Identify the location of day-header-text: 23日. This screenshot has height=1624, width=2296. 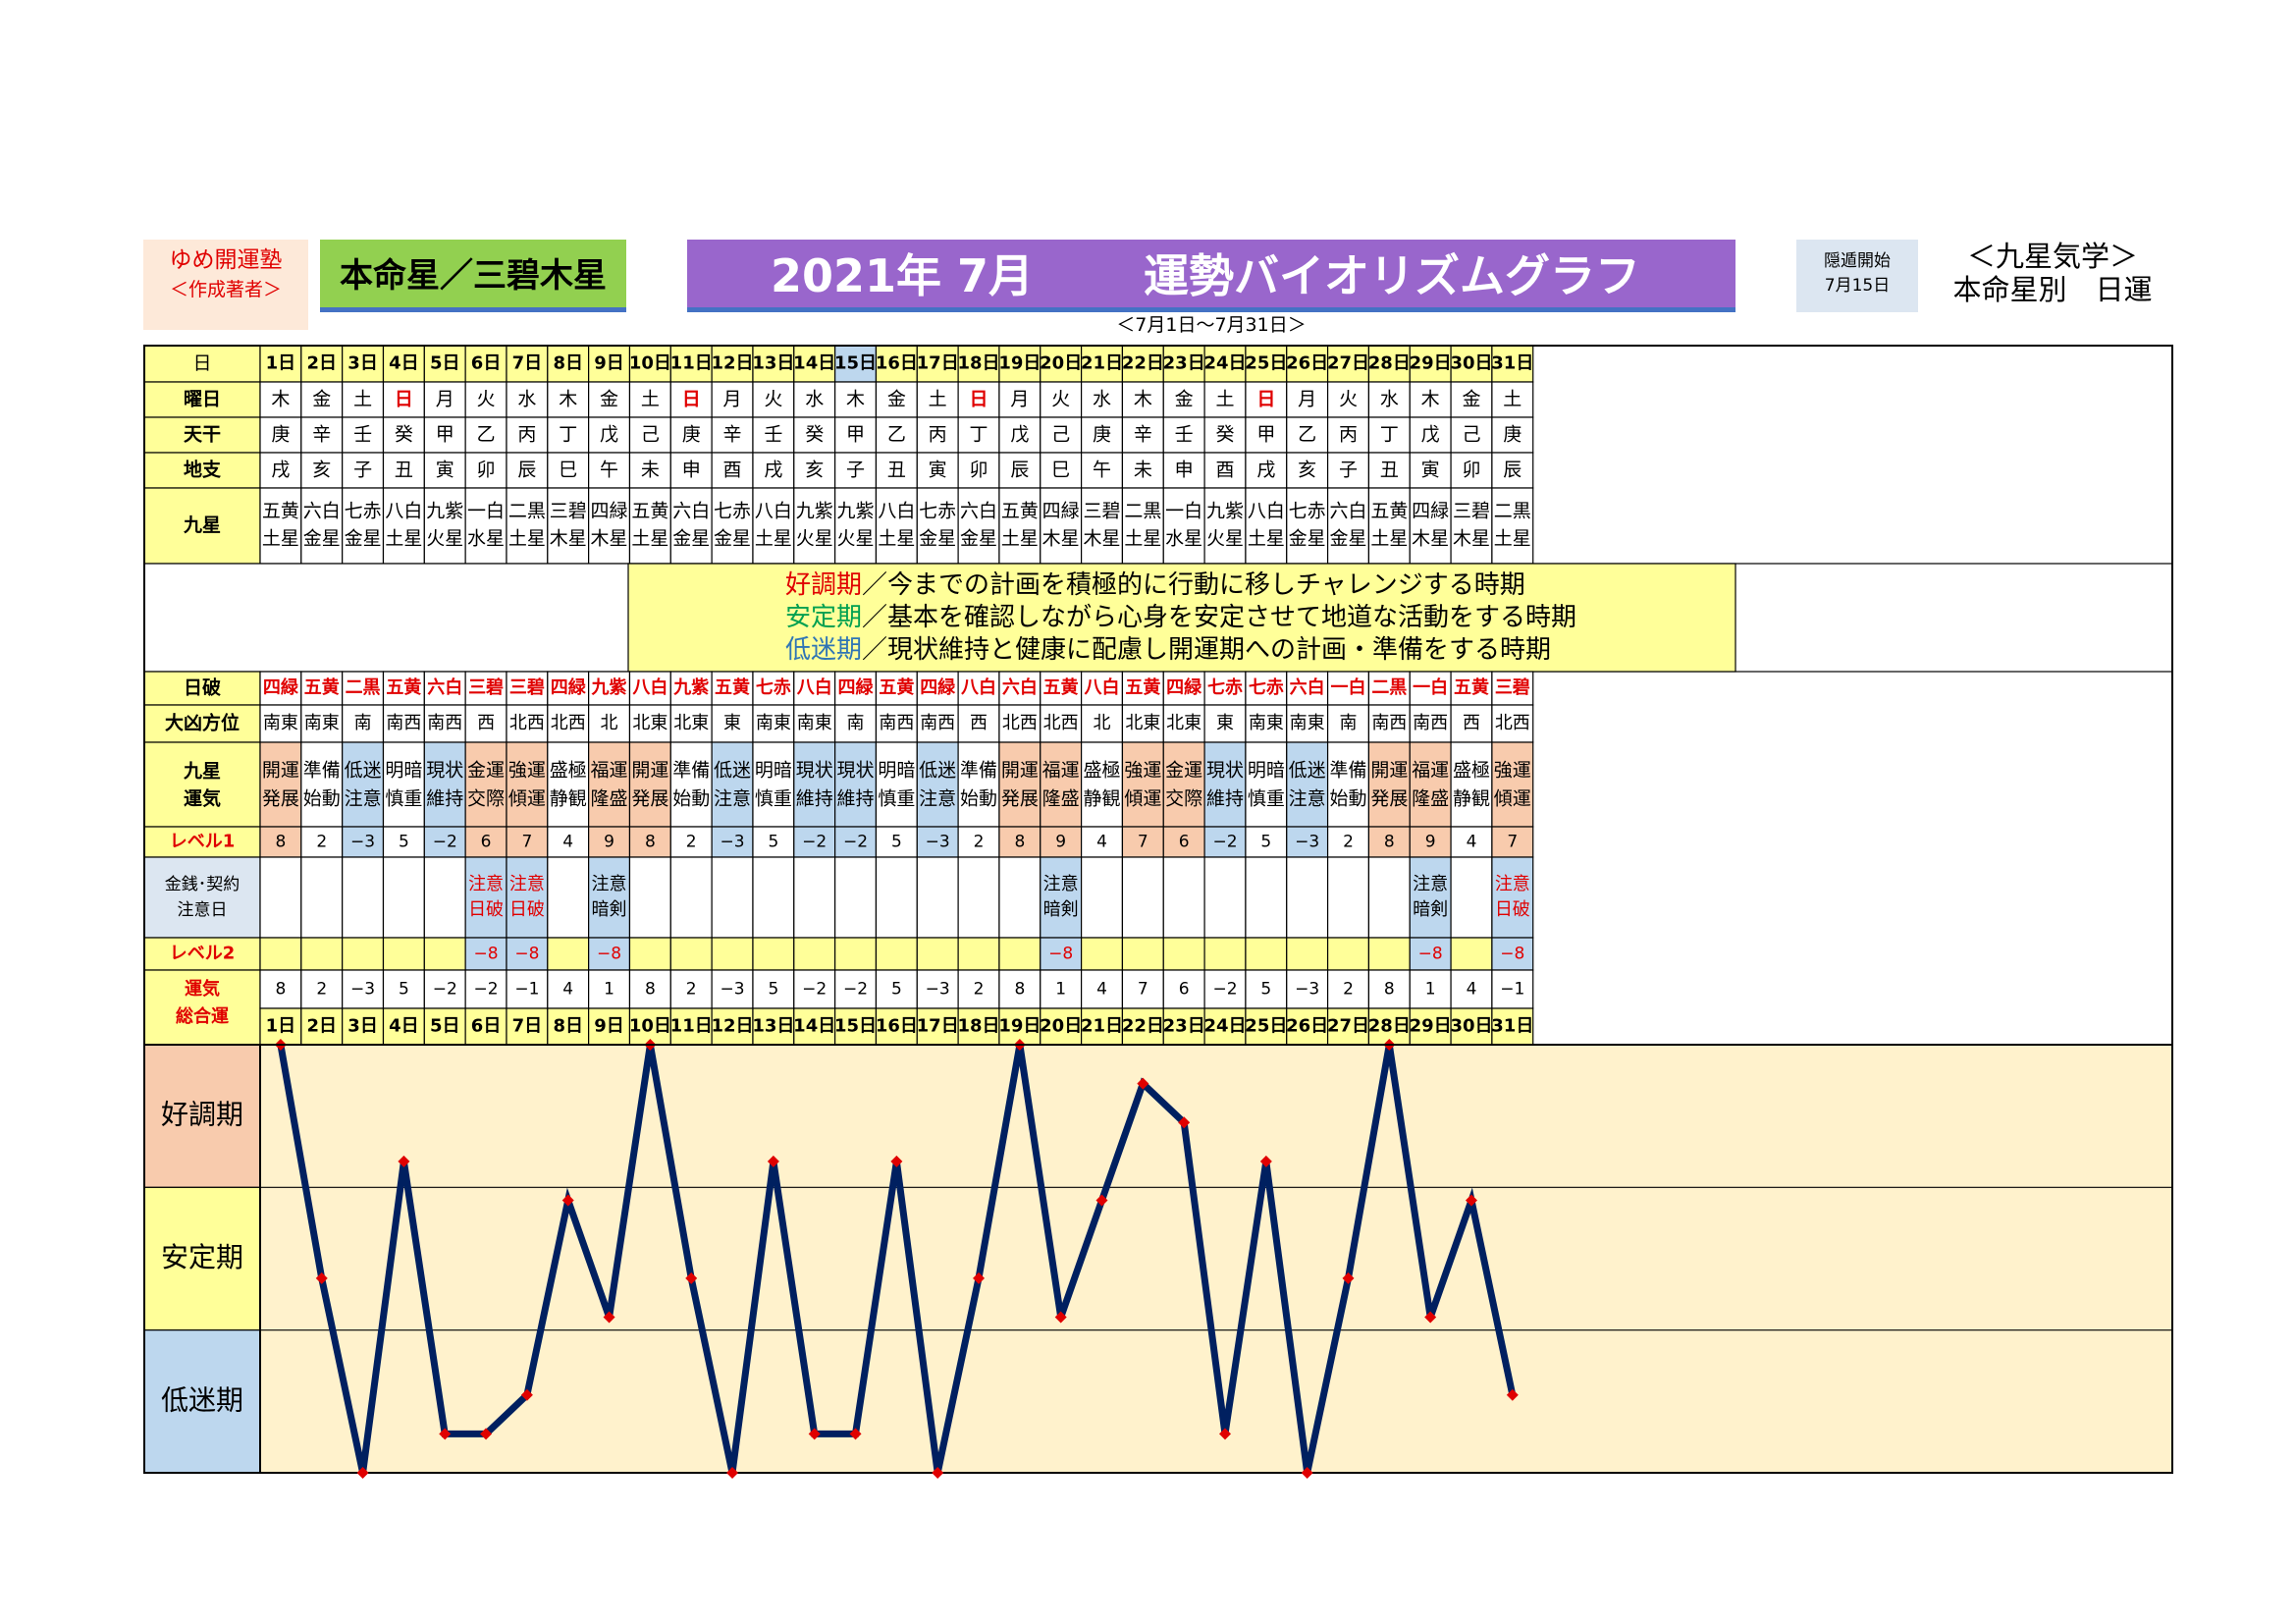
(1184, 363).